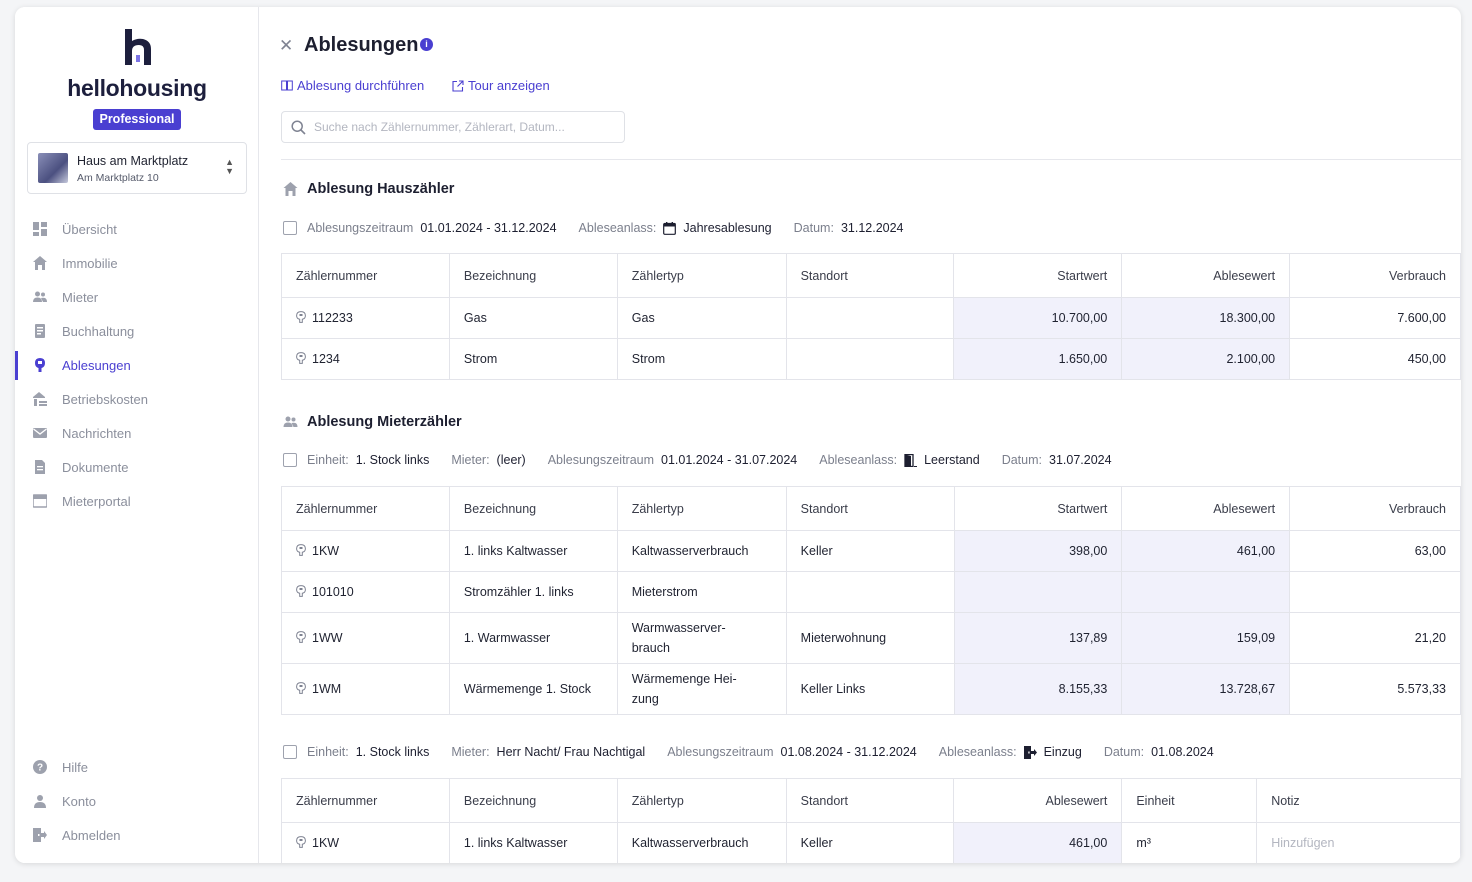 The width and height of the screenshot is (1472, 882). Describe the element at coordinates (298, 127) in the screenshot. I see `search-icon` at that location.